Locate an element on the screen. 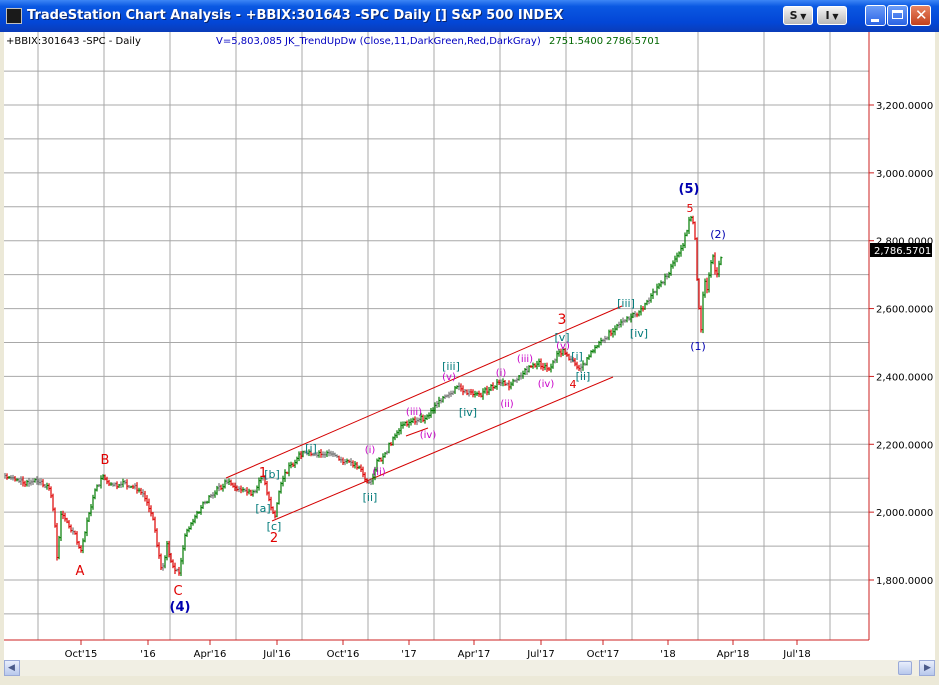  wave-label-b-teal: [b] is located at coordinates (272, 474).